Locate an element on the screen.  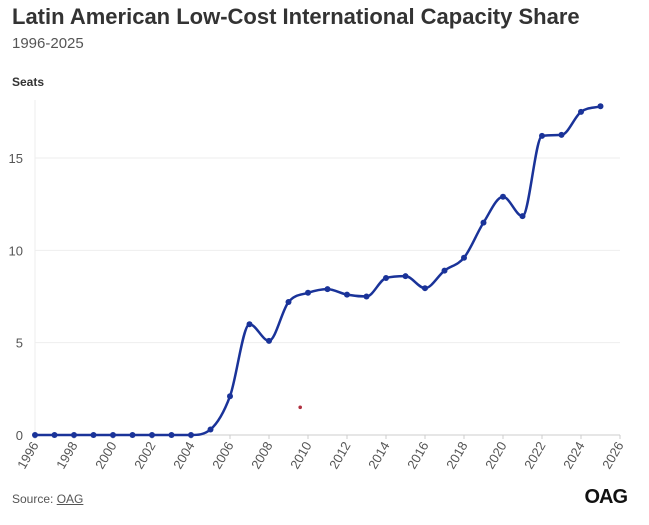
x-tick-label: 2008 is located at coordinates (261, 455).